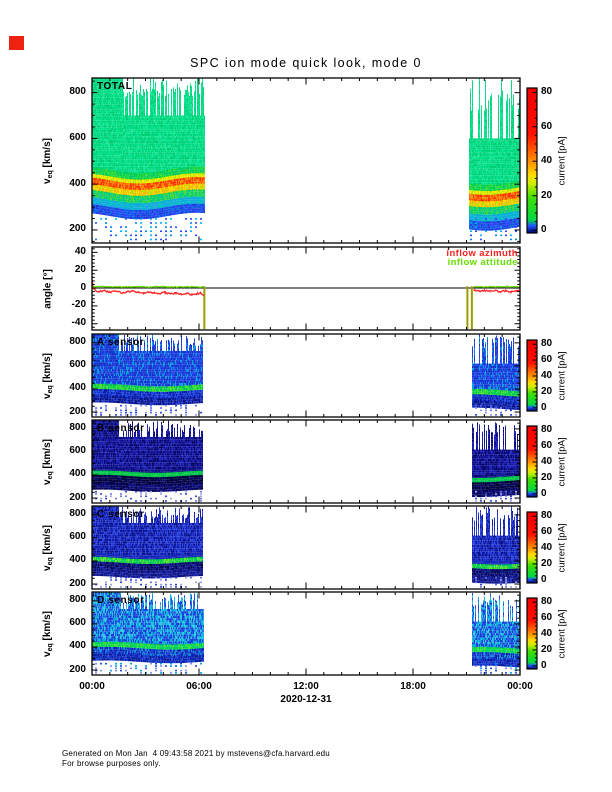 The image size is (612, 792). Describe the element at coordinates (78, 305) in the screenshot. I see `tick-label: -20` at that location.